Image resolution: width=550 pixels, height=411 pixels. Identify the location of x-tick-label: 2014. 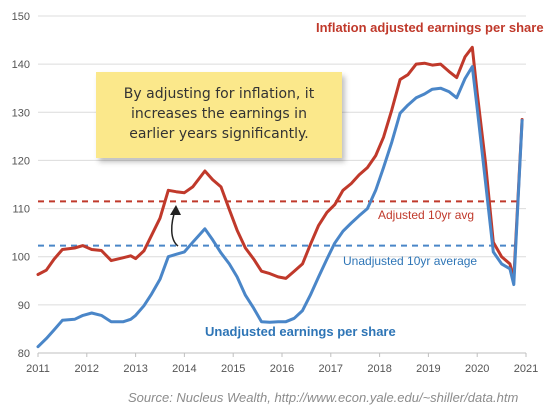
(184, 369).